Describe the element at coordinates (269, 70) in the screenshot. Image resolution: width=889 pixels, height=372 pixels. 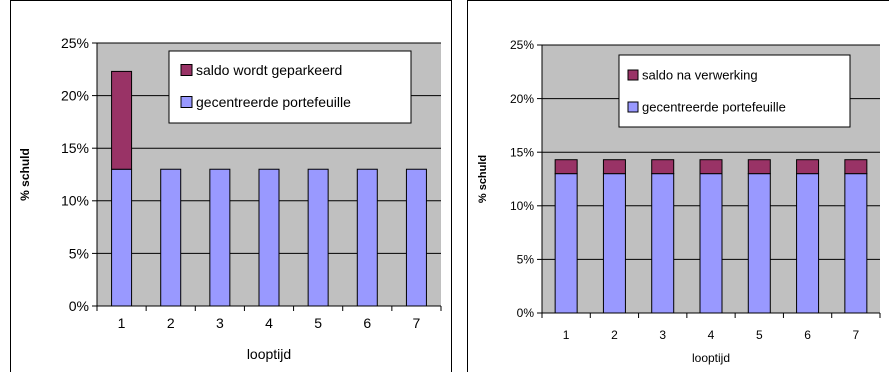
I see `legend-label: saldo wordt geparkeerd` at that location.